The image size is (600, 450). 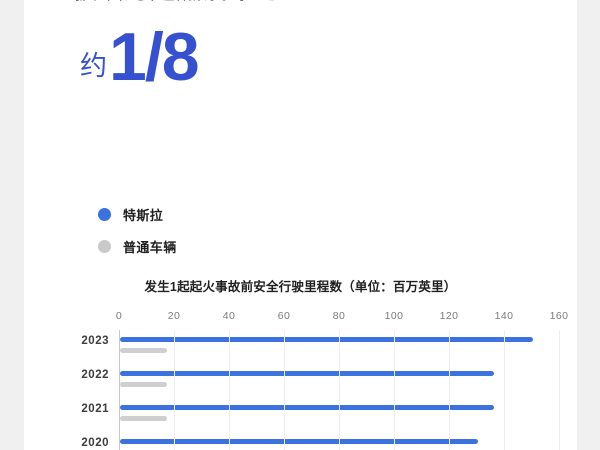 I want to click on headline-text: 被认为是燃油车的1/8, so click(x=287, y=3).